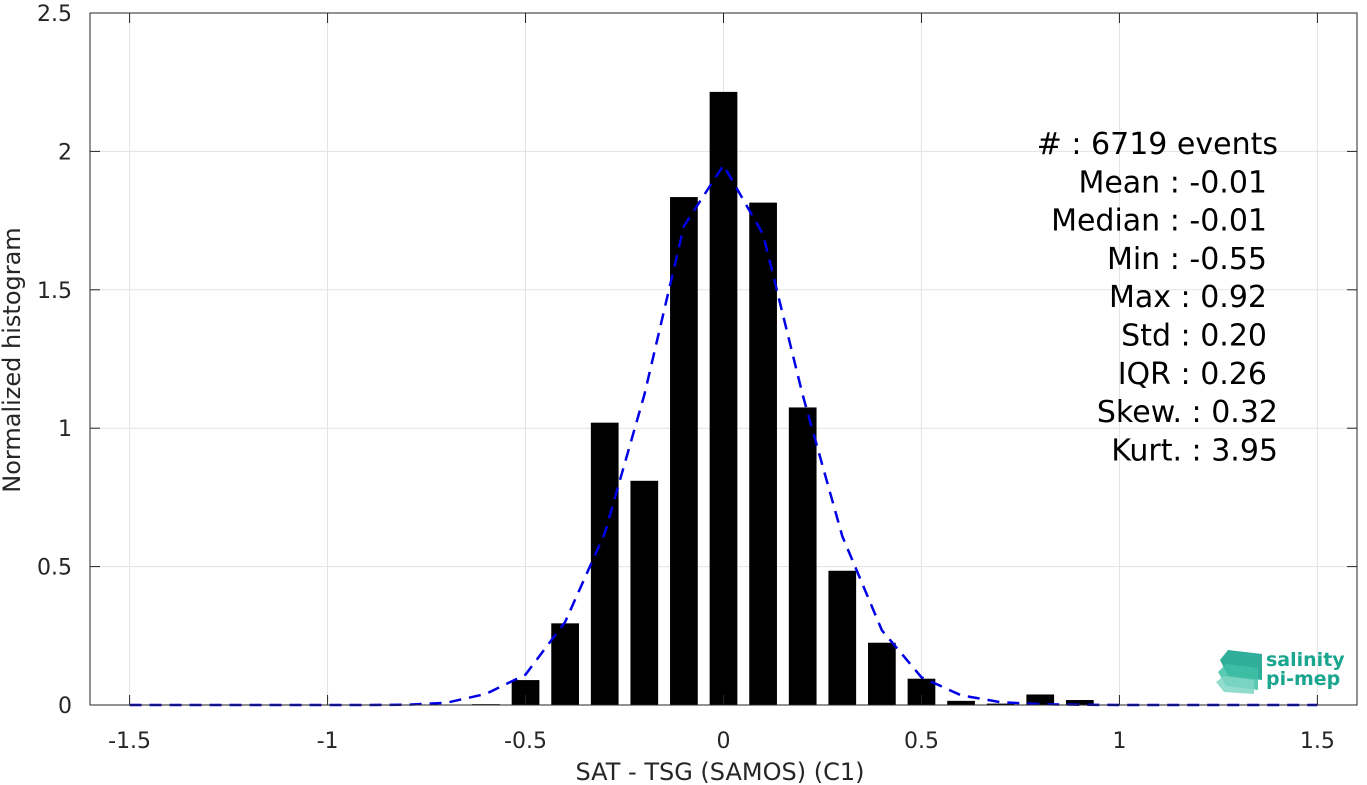 The height and width of the screenshot is (785, 1367). I want to click on stat-line-8: Kurt. : 3.95, so click(1194, 450).